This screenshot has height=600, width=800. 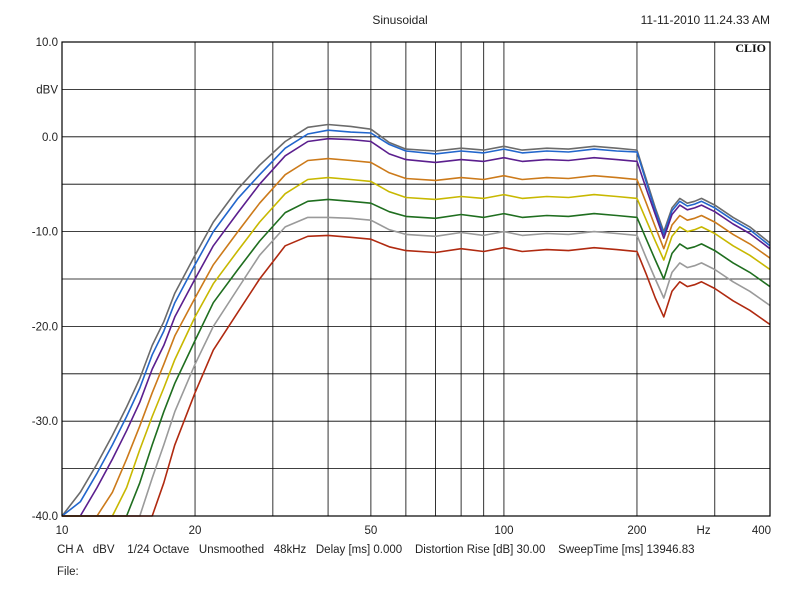 What do you see at coordinates (705, 20) in the screenshot?
I see `timestamp: 11-11-2010 11.24.33 AM` at bounding box center [705, 20].